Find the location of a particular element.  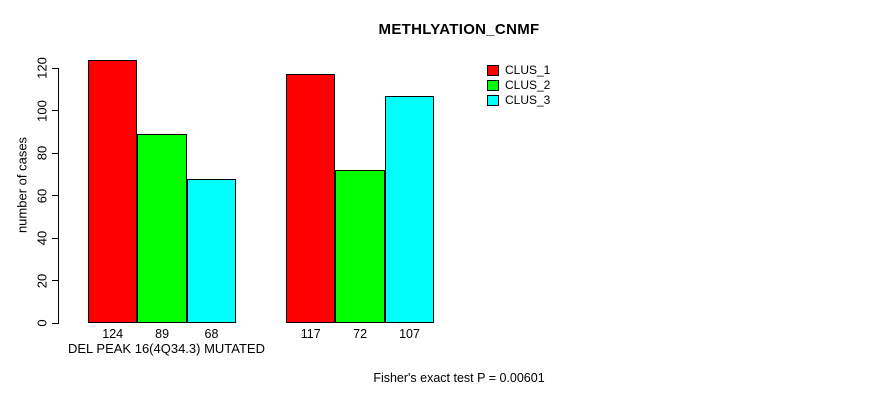

chart-title: METHLYATION_CNMF is located at coordinates (459, 29).